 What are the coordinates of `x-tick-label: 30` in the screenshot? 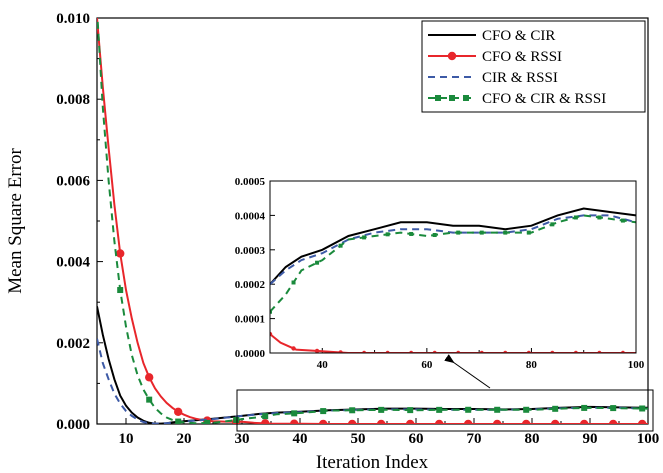 It's located at (242, 439).